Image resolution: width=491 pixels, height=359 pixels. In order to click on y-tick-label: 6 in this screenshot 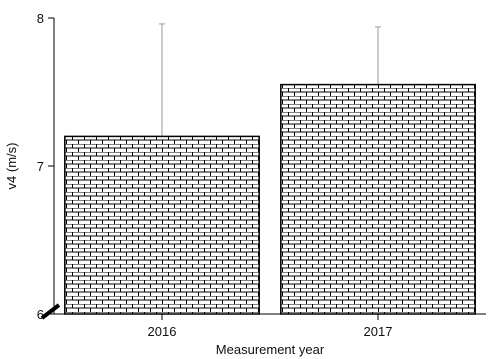, I will do `click(40, 314)`.